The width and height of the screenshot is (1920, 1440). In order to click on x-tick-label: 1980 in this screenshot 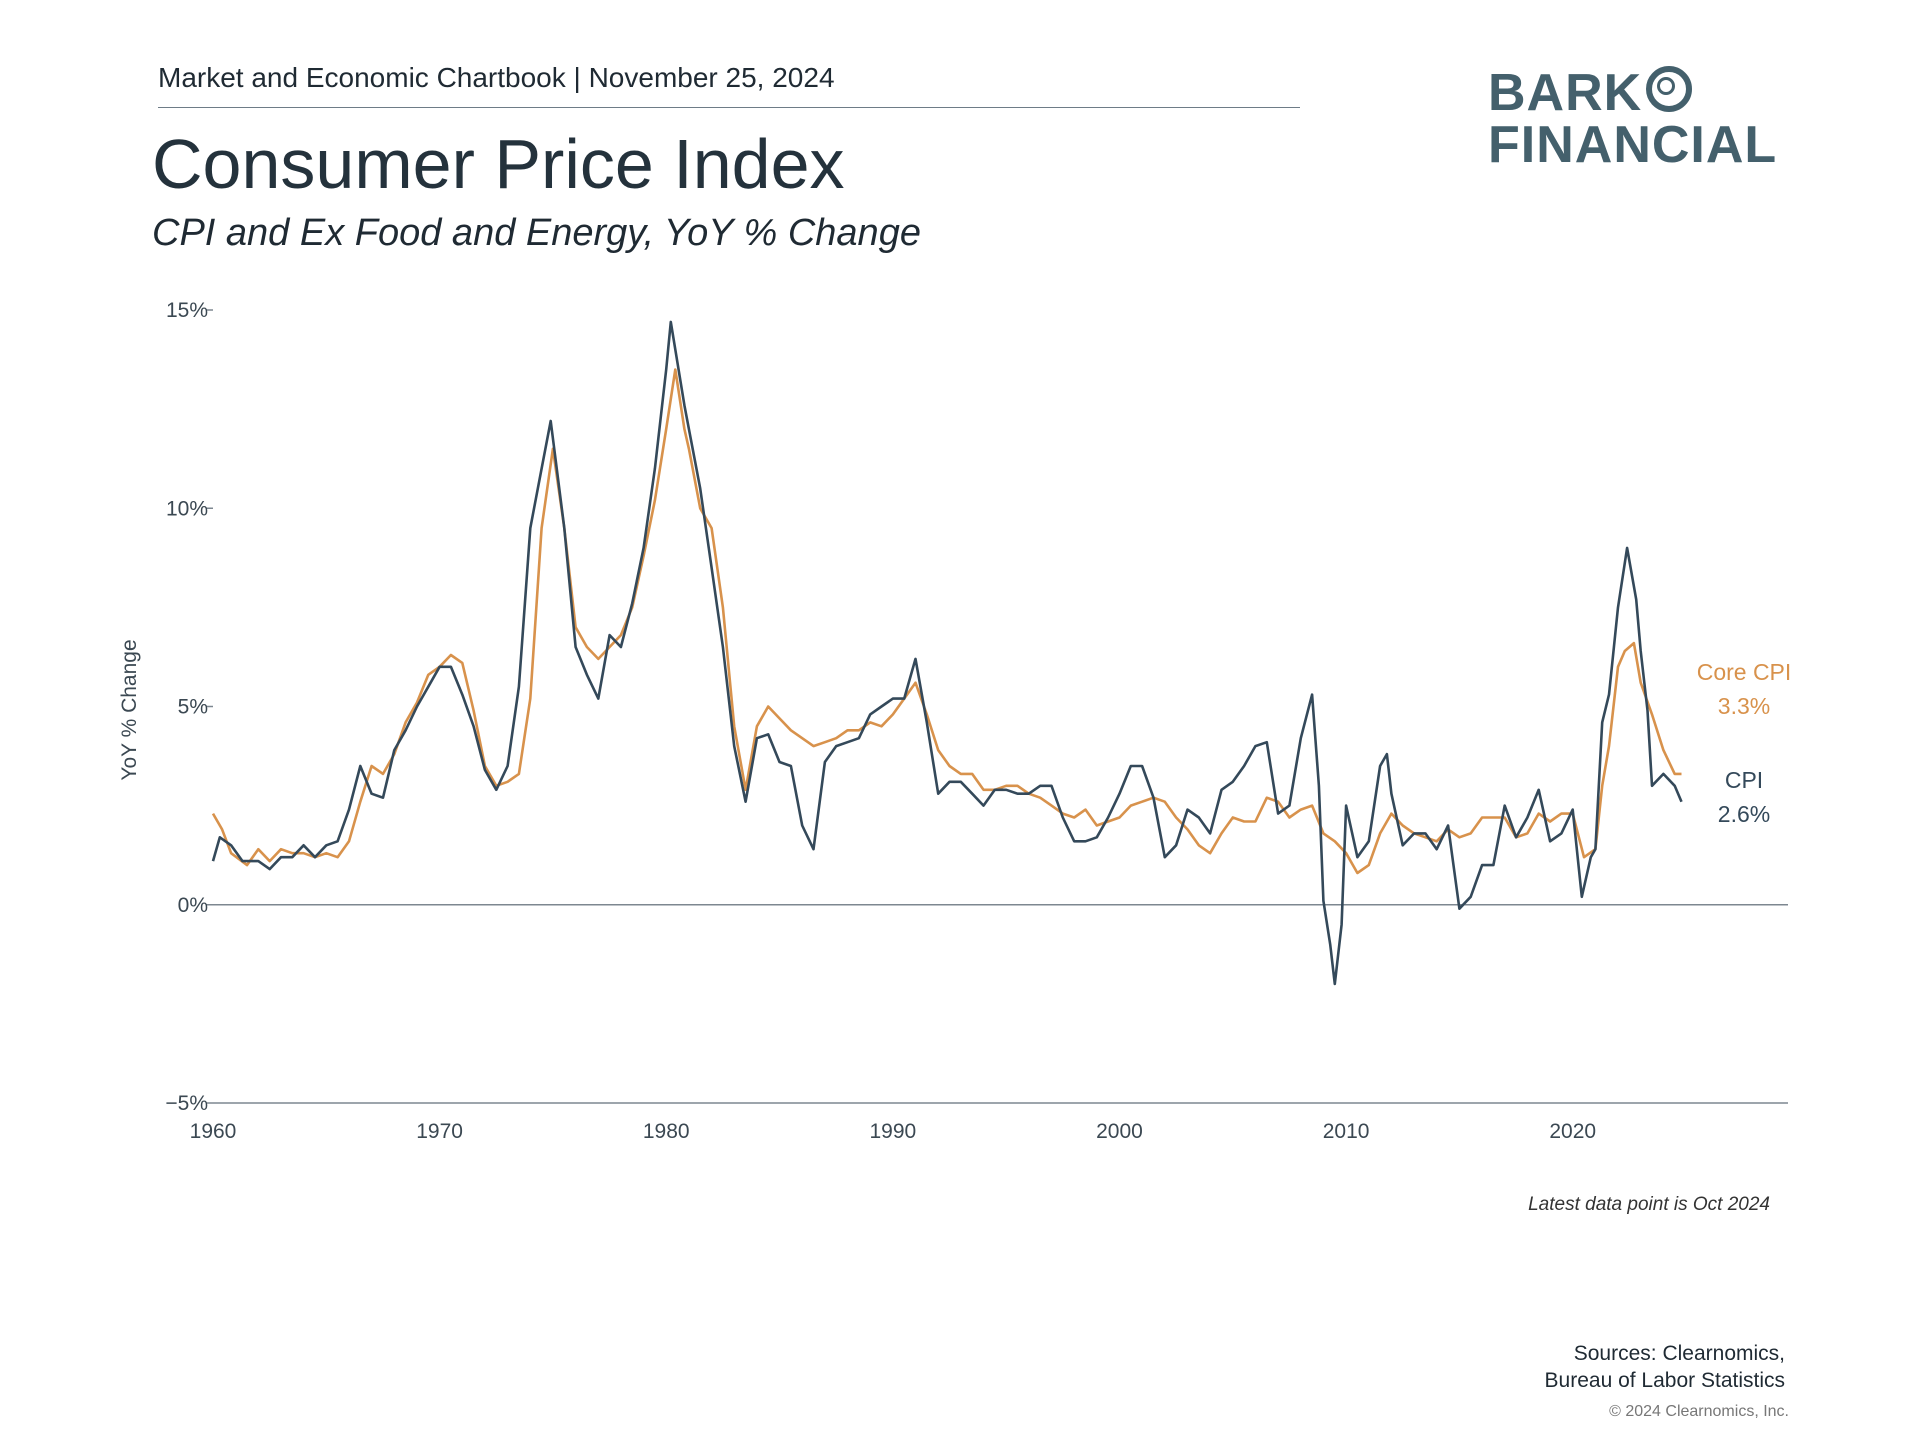, I will do `click(666, 1131)`.